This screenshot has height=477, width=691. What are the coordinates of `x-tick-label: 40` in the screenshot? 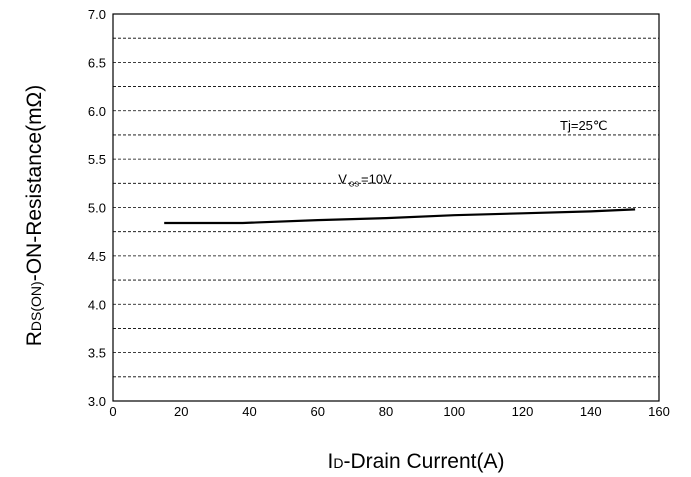 It's located at (249, 411).